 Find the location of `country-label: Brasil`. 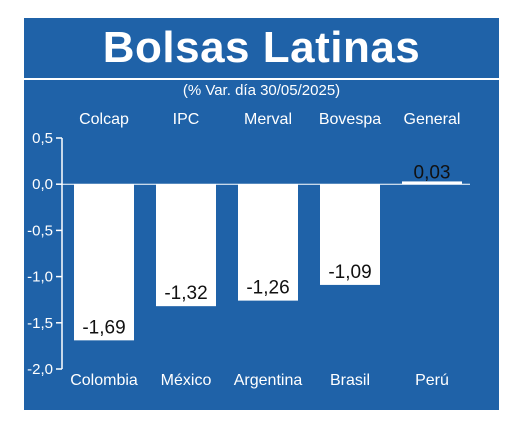

country-label: Brasil is located at coordinates (350, 380).